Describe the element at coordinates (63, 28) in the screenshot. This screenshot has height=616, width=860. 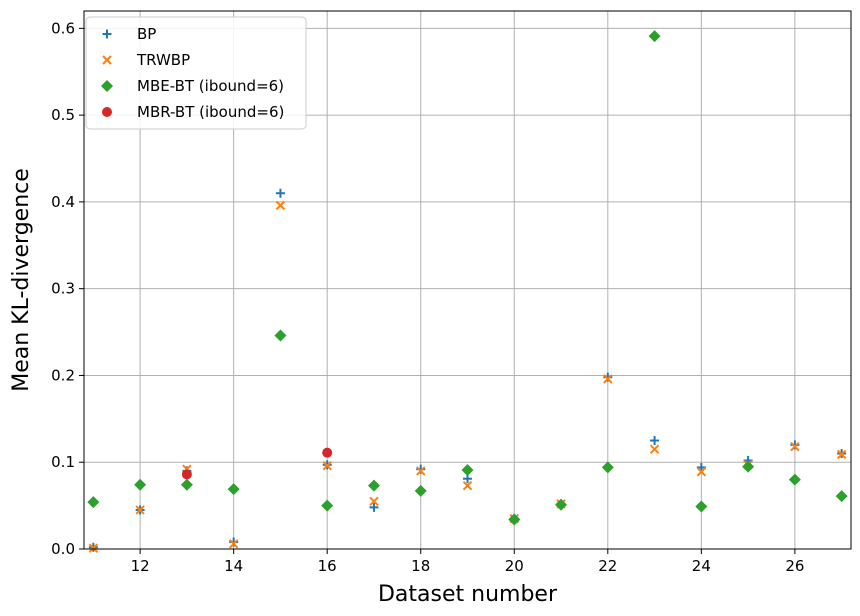
I see `y-tick-label: 0.6` at that location.